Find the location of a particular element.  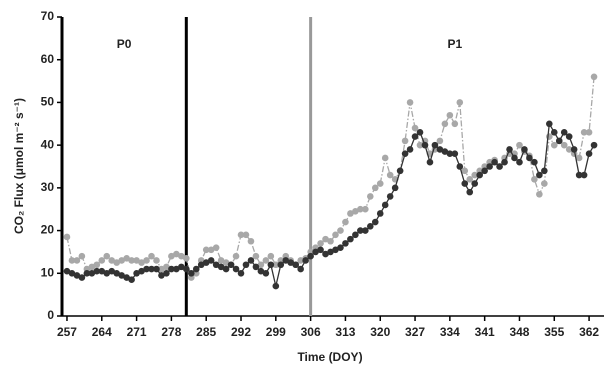

x-axis-label: Time (DOY) is located at coordinates (329, 357).